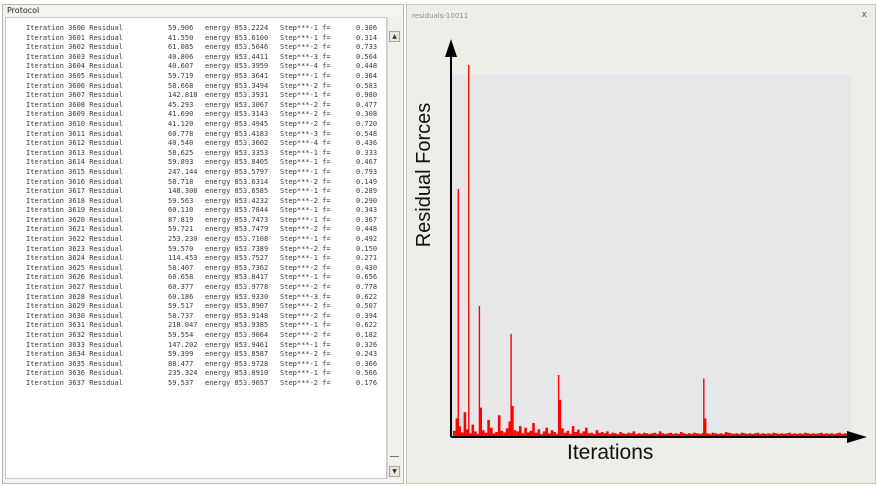 The width and height of the screenshot is (878, 486). I want to click on log-cell-energy: energy 853.7527, so click(237, 258).